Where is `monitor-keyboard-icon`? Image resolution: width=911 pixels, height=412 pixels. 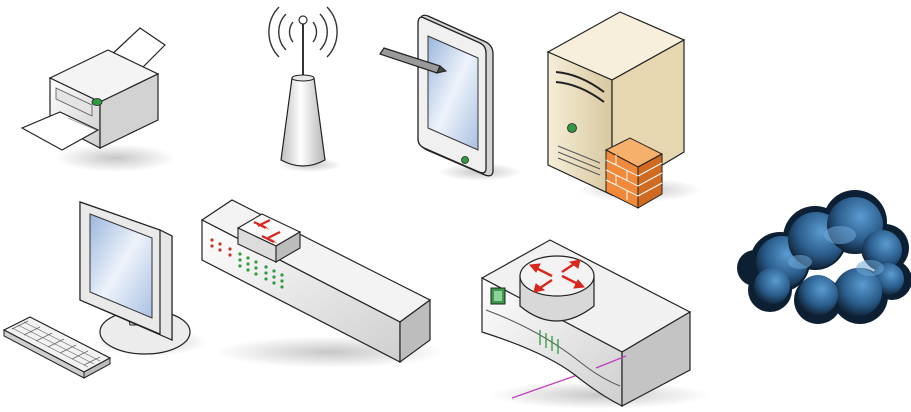
monitor-keyboard-icon is located at coordinates (105, 290).